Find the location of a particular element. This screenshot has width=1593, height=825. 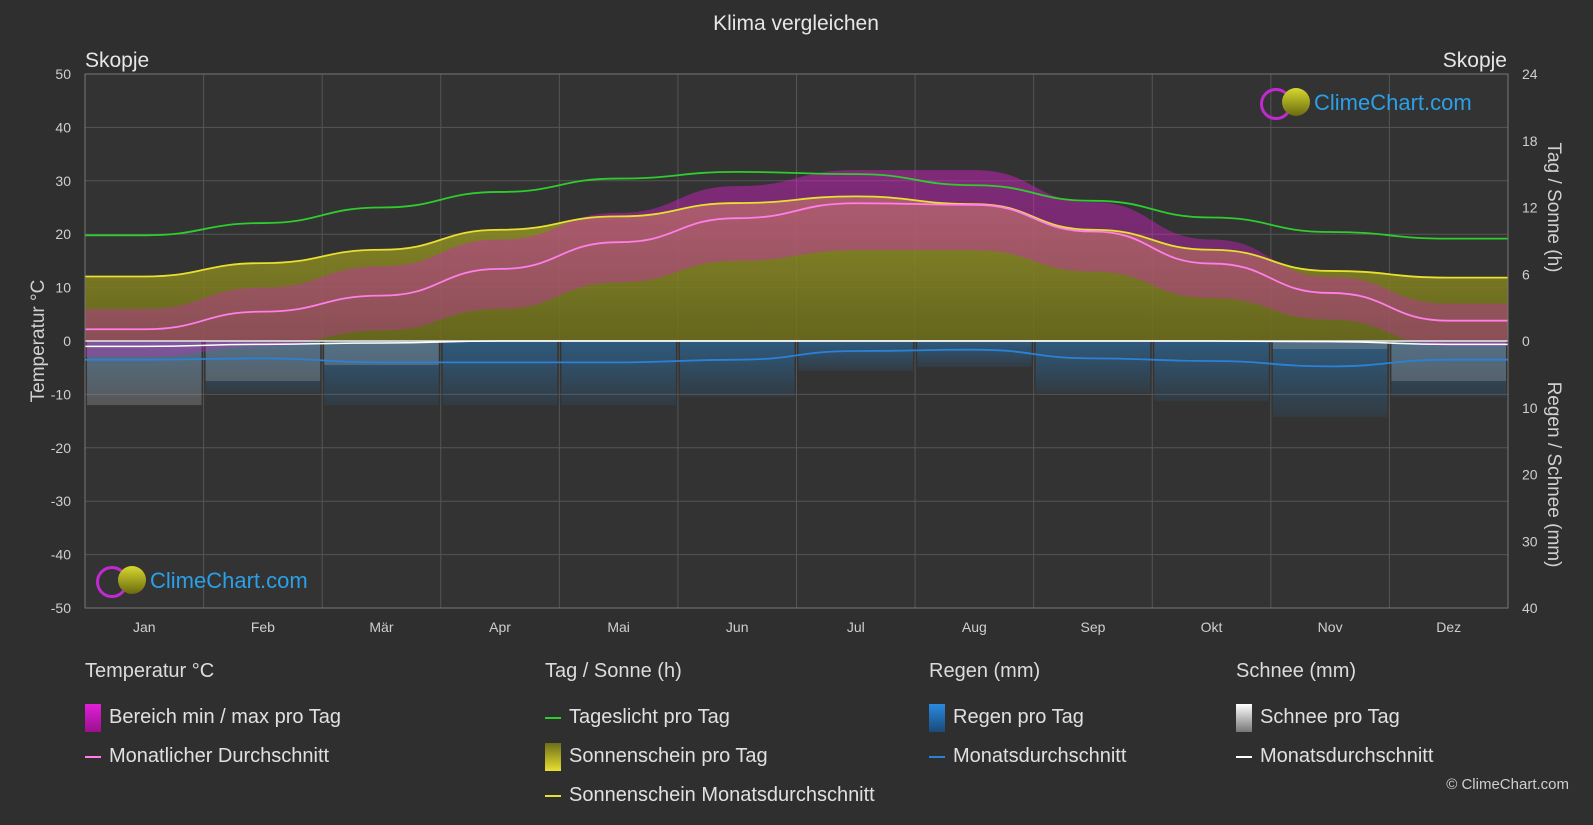

x-tick-label: Mär is located at coordinates (381, 627).